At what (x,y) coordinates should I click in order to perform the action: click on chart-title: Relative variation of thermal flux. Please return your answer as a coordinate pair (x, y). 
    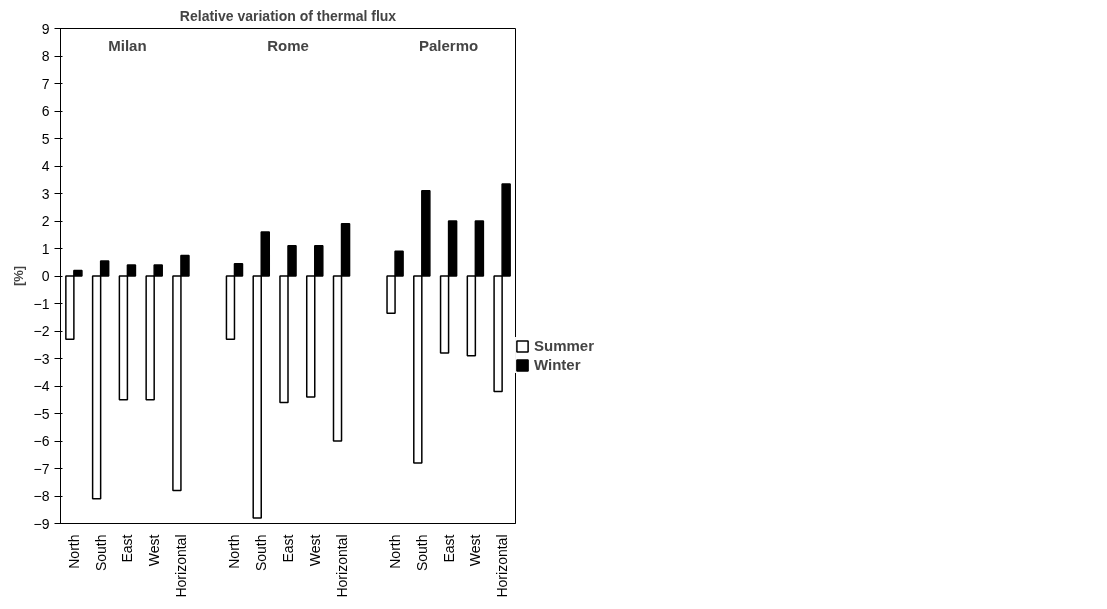
    Looking at the image, I should click on (288, 15).